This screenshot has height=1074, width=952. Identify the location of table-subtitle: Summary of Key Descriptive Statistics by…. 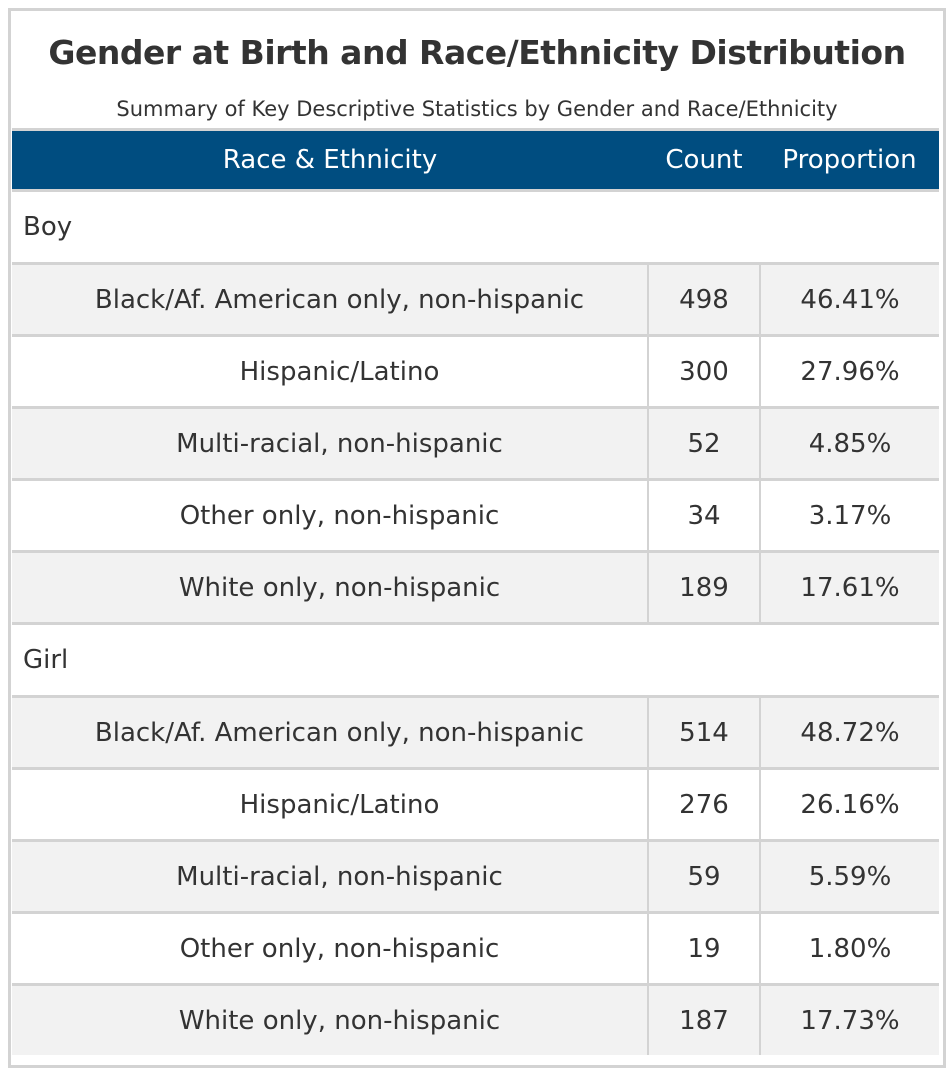
(477, 109).